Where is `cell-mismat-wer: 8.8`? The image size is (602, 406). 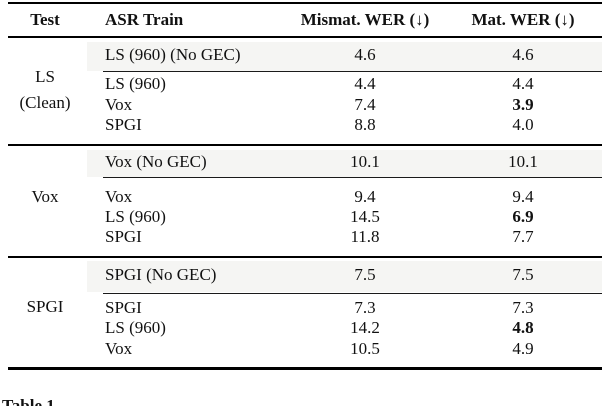
cell-mismat-wer: 8.8 is located at coordinates (365, 124).